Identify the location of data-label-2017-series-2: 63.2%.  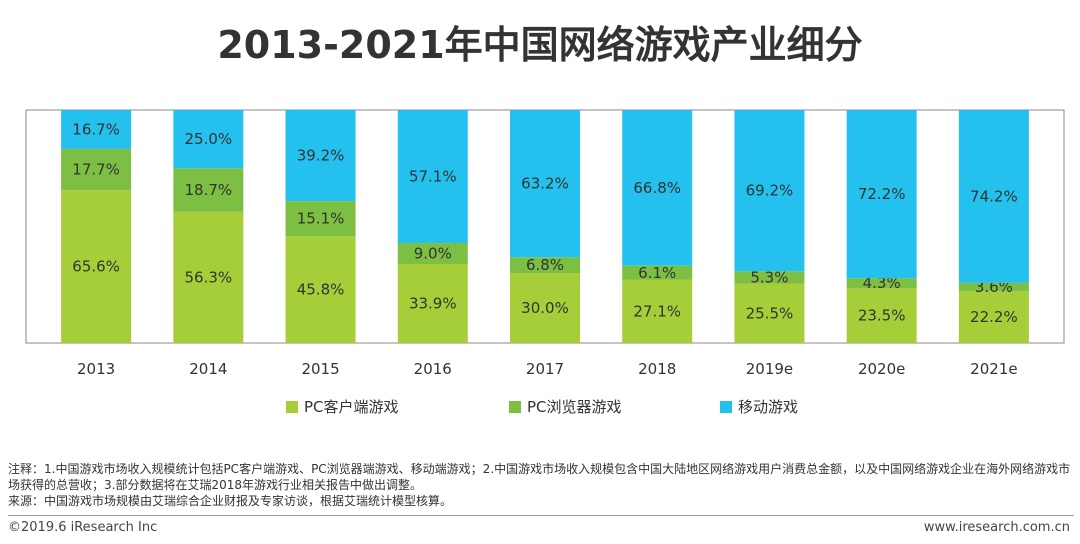
(545, 184).